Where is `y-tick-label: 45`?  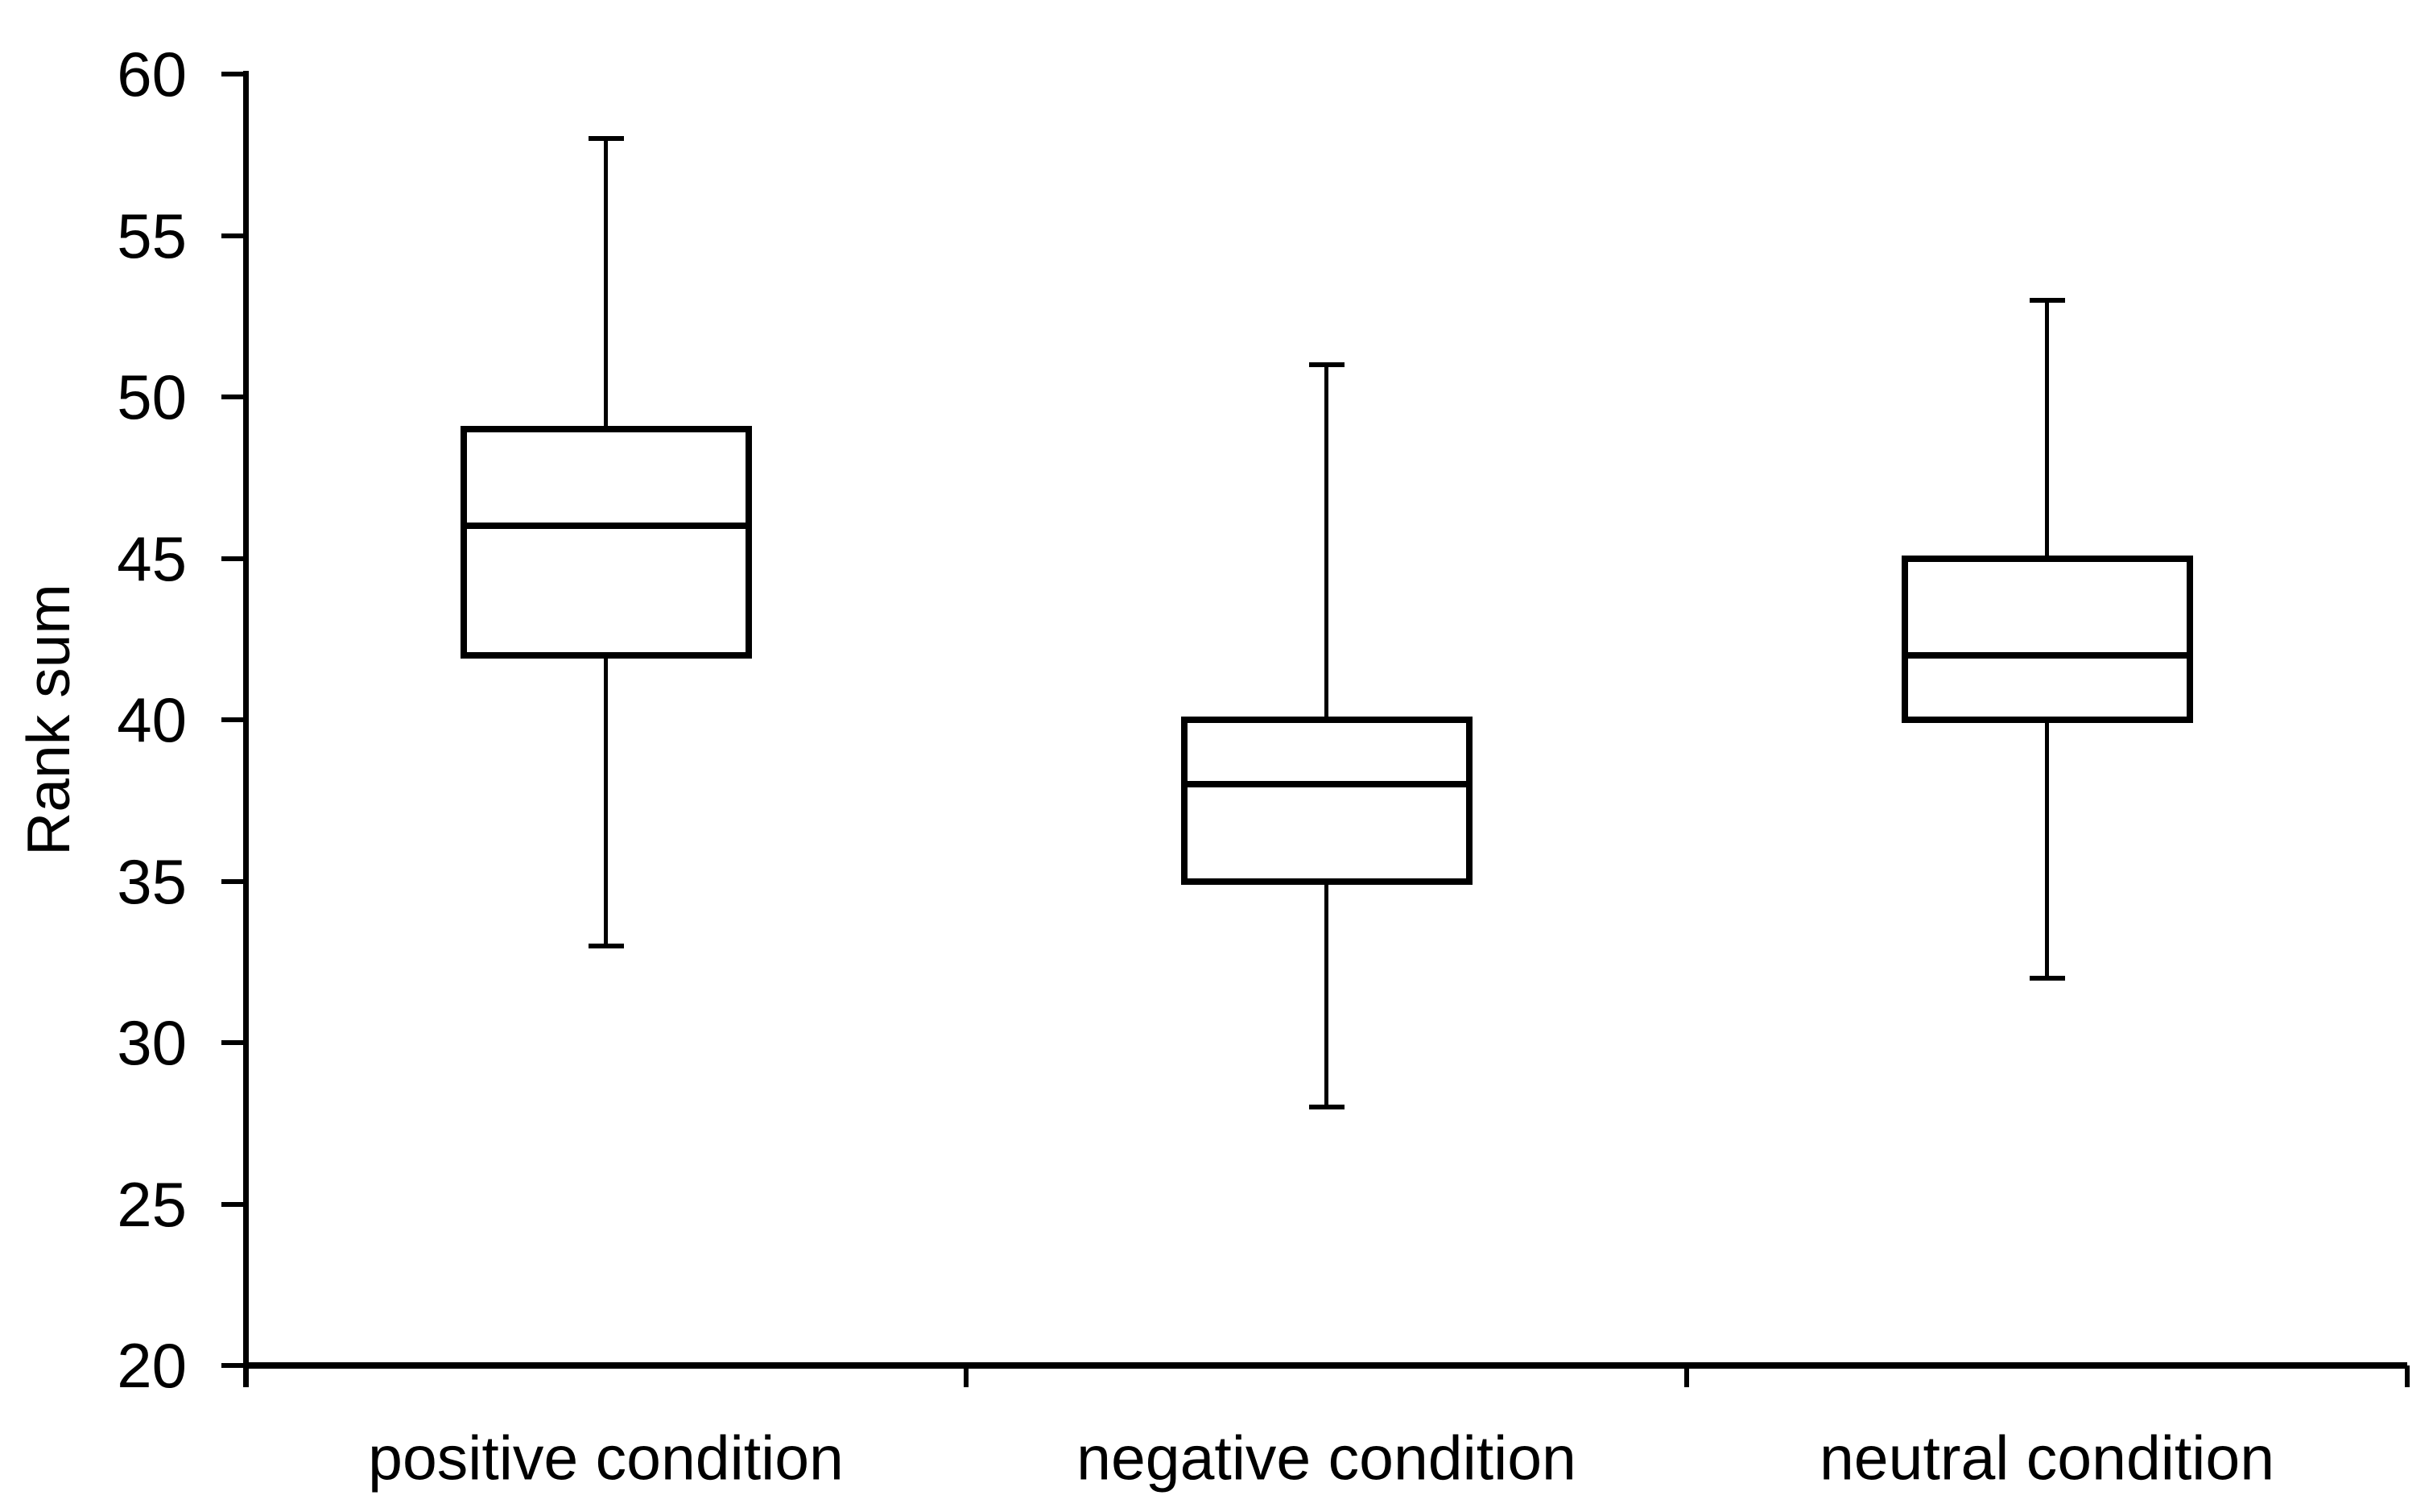
y-tick-label: 45 is located at coordinates (152, 558).